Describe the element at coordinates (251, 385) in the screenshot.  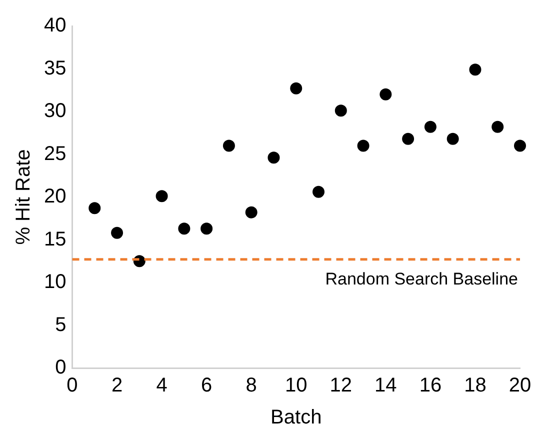
I see `x-tick-label: 8` at that location.